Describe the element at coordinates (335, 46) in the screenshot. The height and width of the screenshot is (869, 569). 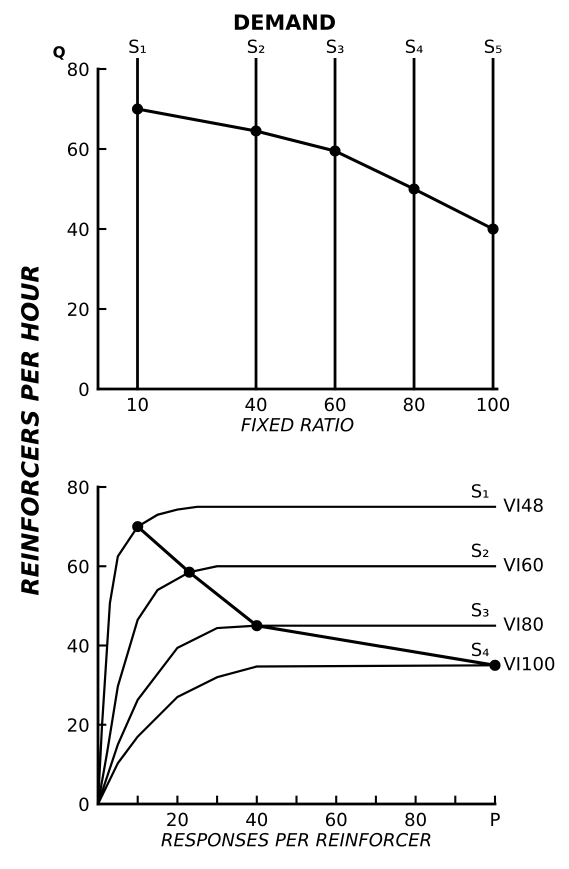
I see `ref-line-label: S₃` at that location.